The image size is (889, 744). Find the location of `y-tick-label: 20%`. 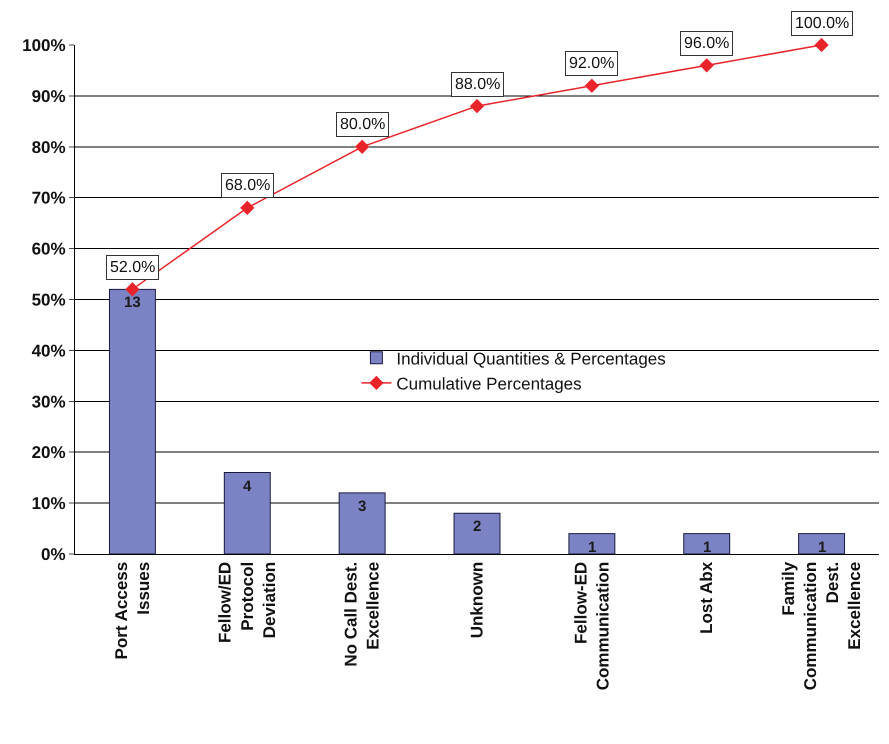

y-tick-label: 20% is located at coordinates (49, 452).